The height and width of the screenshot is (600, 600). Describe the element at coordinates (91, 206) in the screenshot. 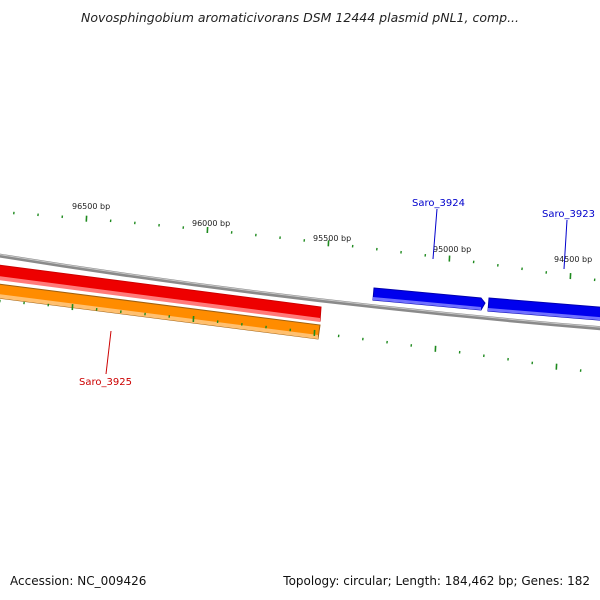

I see `tick-label: 96500 bp` at that location.